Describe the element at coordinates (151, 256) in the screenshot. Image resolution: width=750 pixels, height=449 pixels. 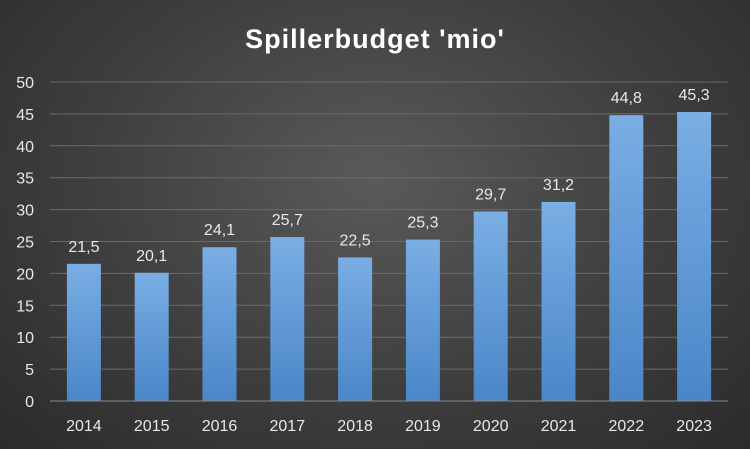
I see `data-label-2015: 20,1` at that location.